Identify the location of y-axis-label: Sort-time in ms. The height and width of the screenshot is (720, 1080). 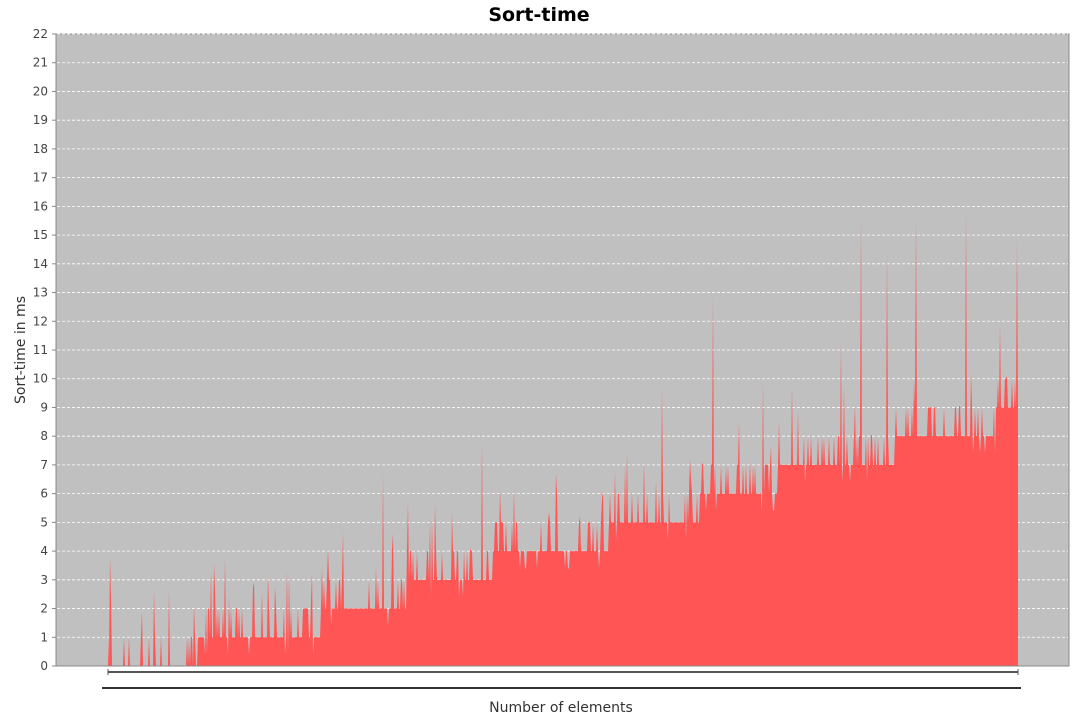
(21, 350).